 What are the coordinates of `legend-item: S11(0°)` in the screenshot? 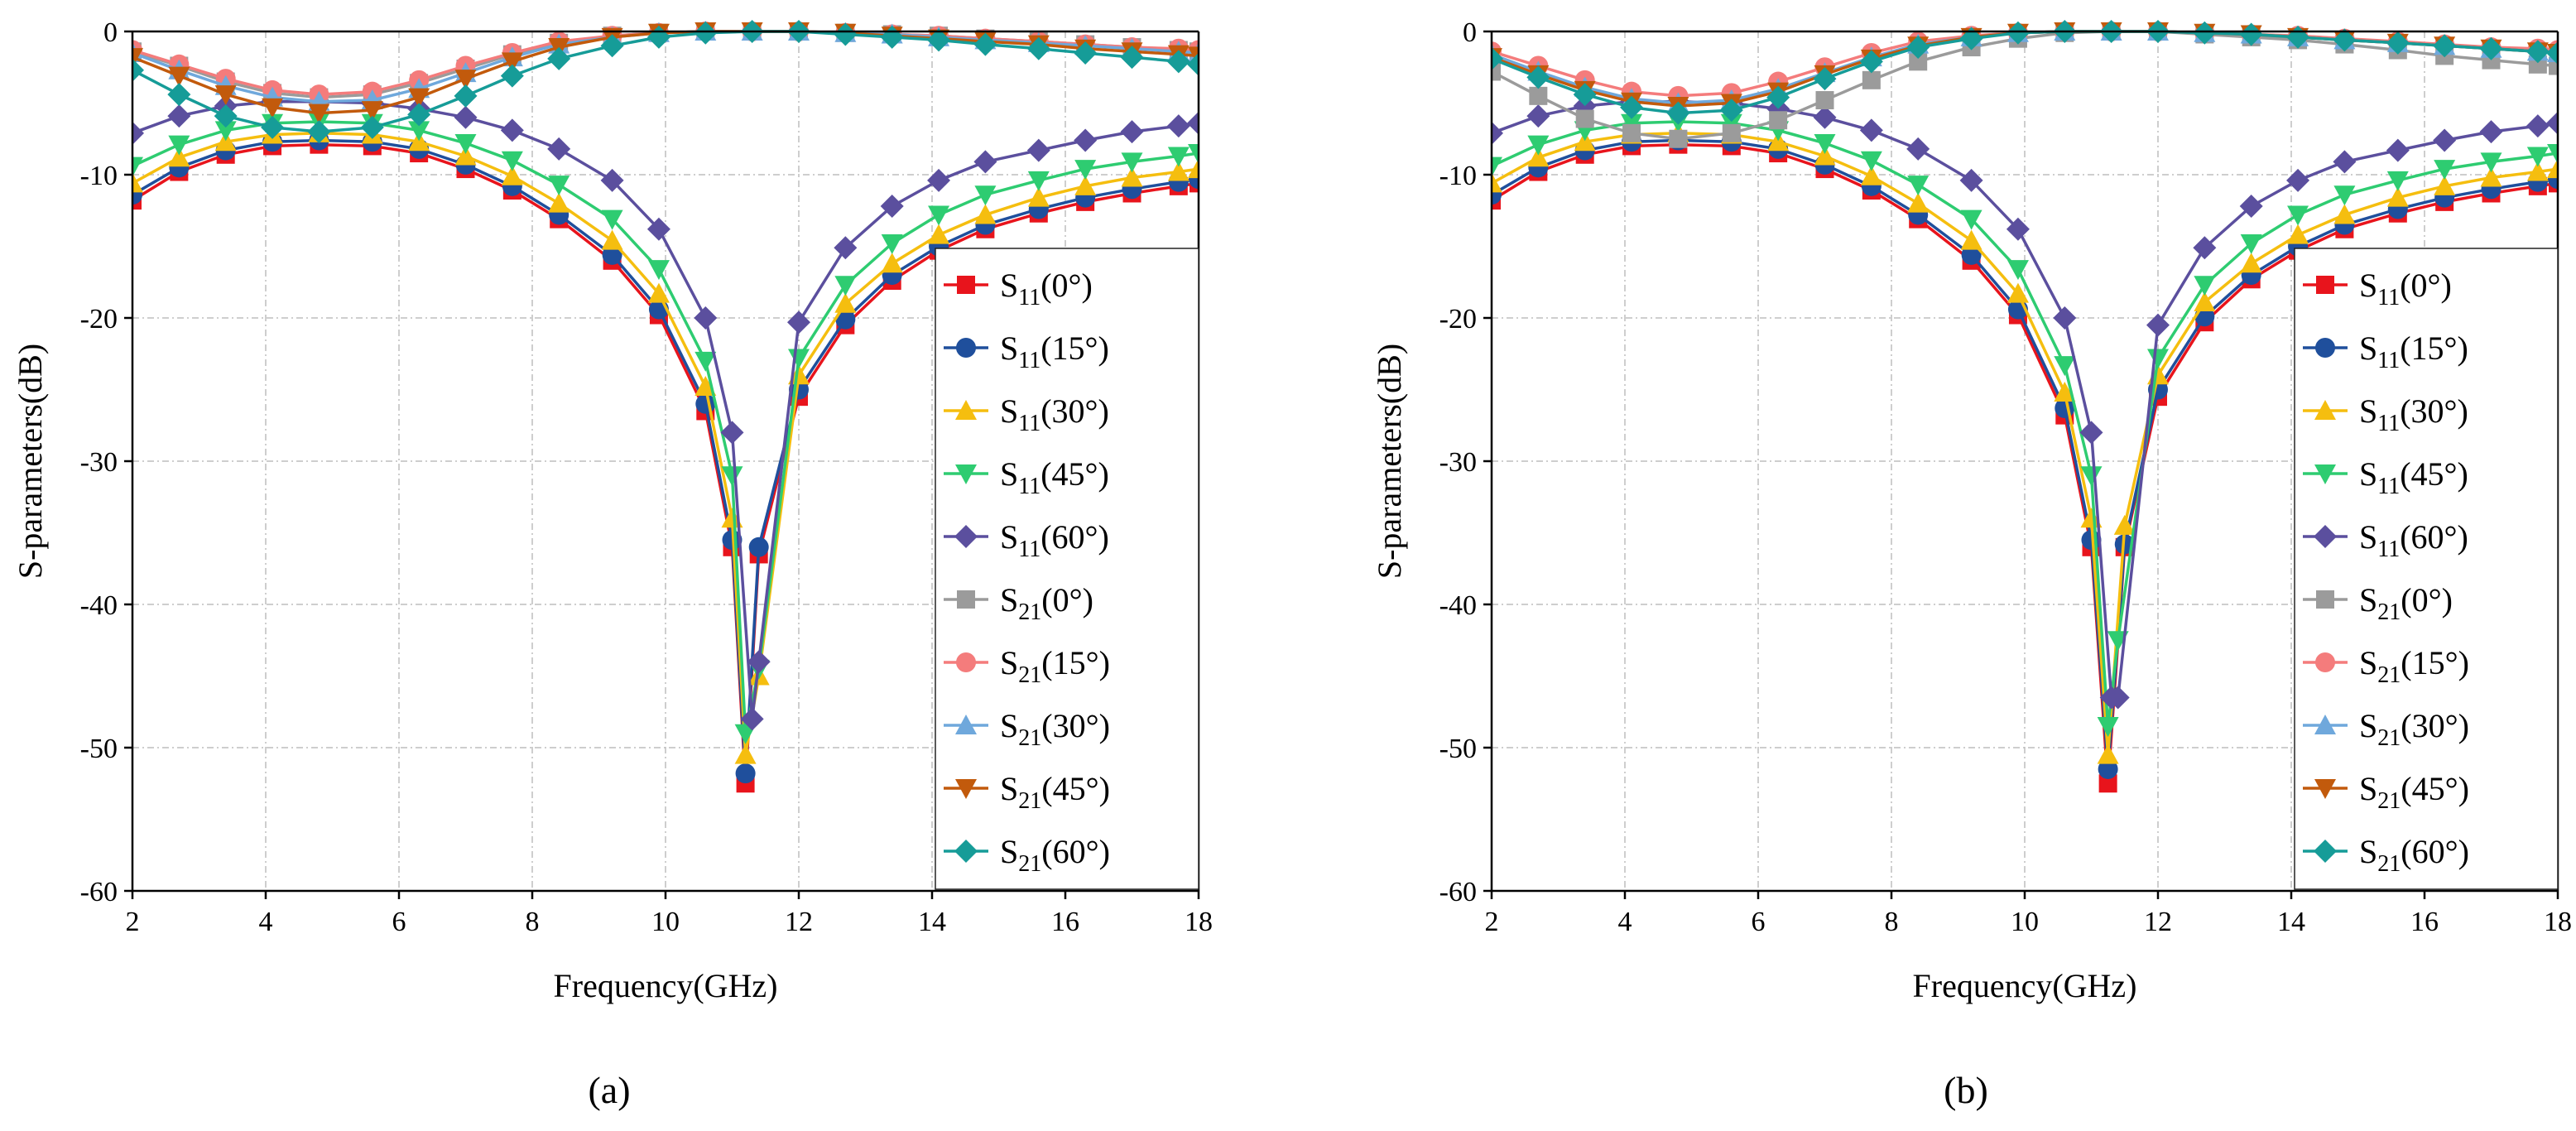 It's located at (2377, 288).